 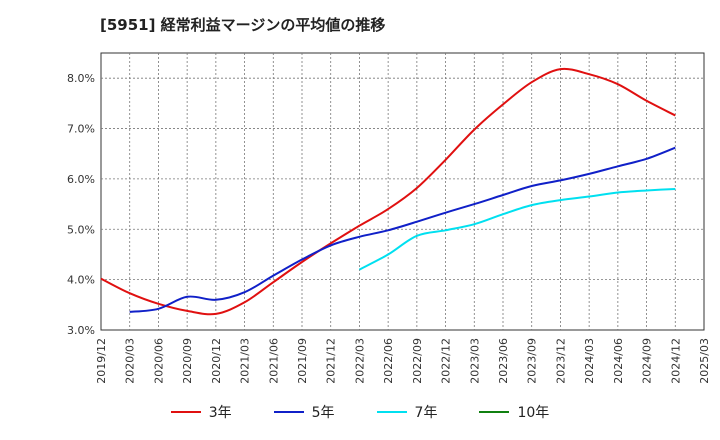 I want to click on x-tick-label: 2024/12, so click(x=675, y=361).